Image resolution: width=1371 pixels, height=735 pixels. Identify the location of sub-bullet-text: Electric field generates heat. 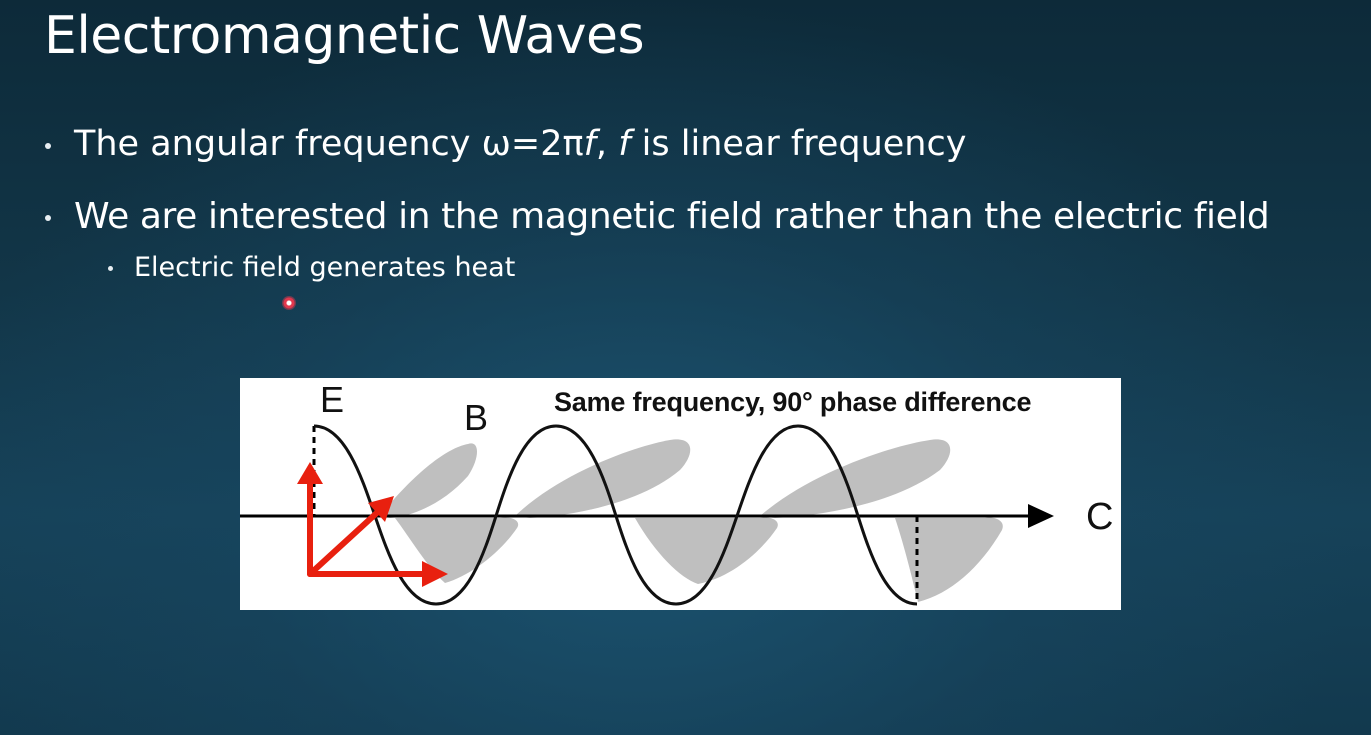
(324, 267).